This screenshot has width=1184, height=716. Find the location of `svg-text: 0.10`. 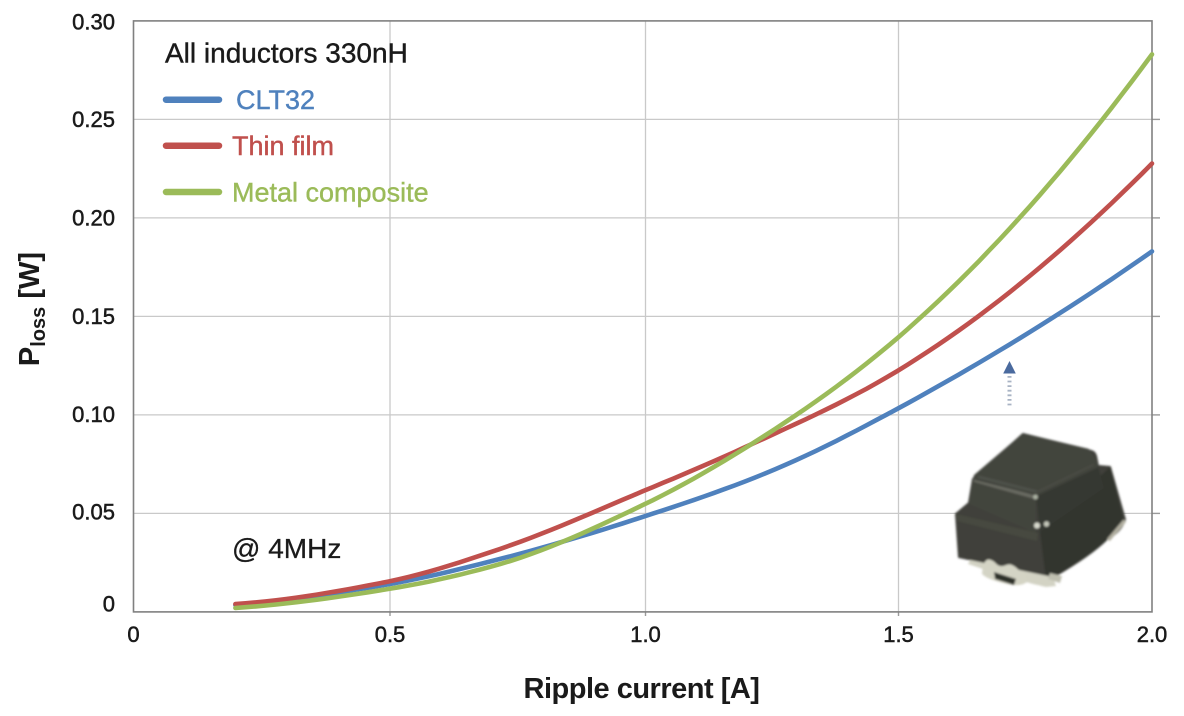

svg-text: 0.10 is located at coordinates (93, 414).